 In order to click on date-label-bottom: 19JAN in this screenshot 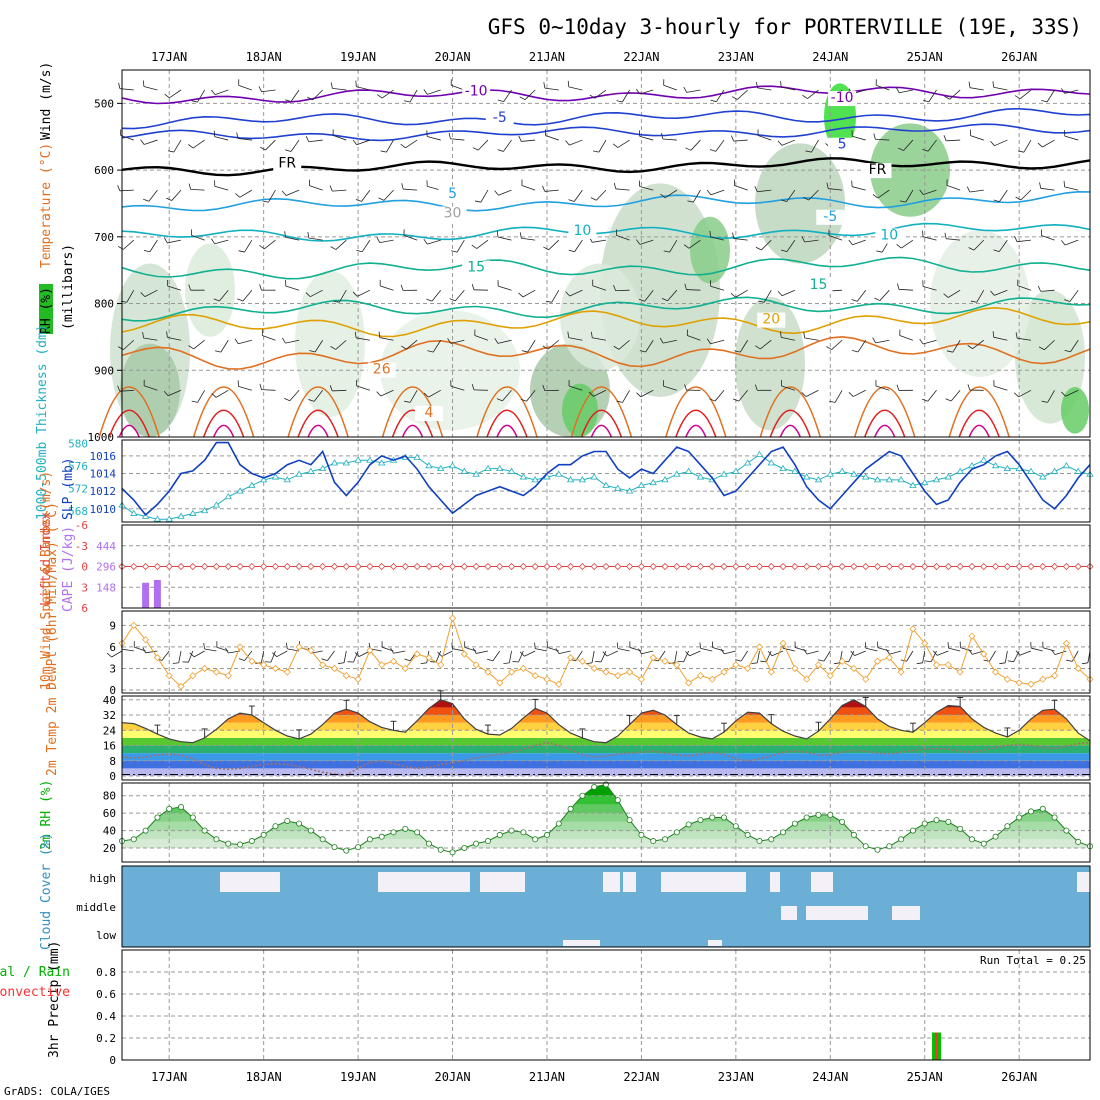, I will do `click(358, 1077)`.